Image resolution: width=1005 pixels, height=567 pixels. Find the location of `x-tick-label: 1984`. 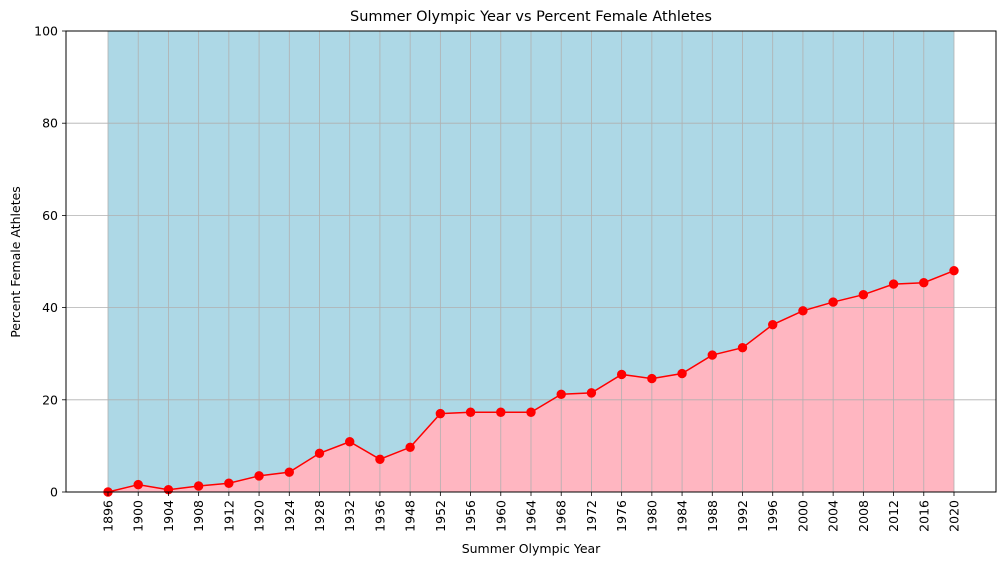

x-tick-label: 1984 is located at coordinates (682, 516).